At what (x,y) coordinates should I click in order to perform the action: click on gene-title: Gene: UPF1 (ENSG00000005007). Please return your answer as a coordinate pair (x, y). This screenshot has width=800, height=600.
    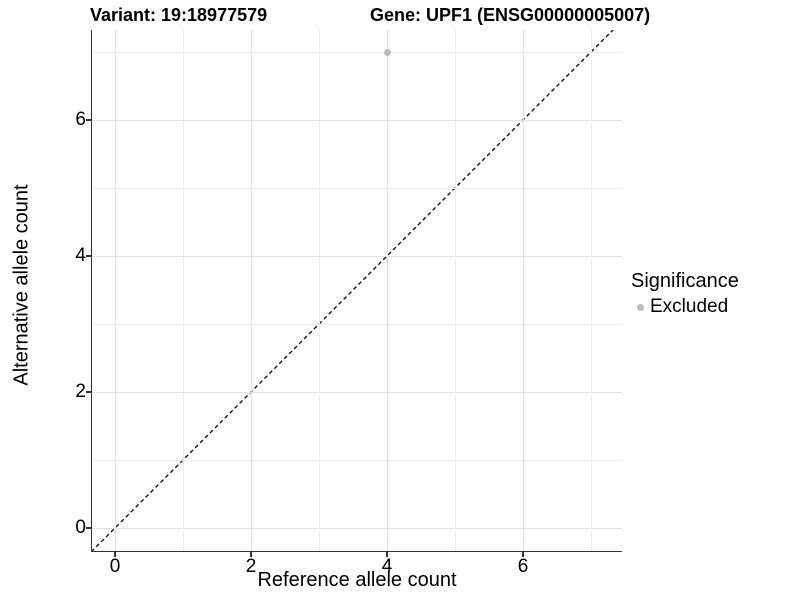
    Looking at the image, I should click on (510, 15).